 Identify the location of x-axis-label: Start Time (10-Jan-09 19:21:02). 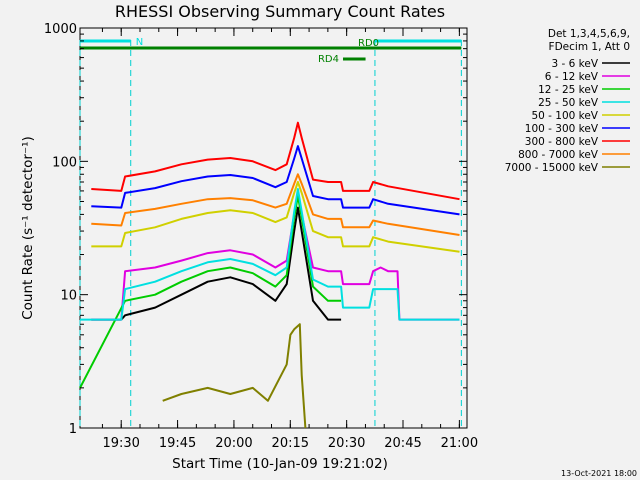
(280, 464).